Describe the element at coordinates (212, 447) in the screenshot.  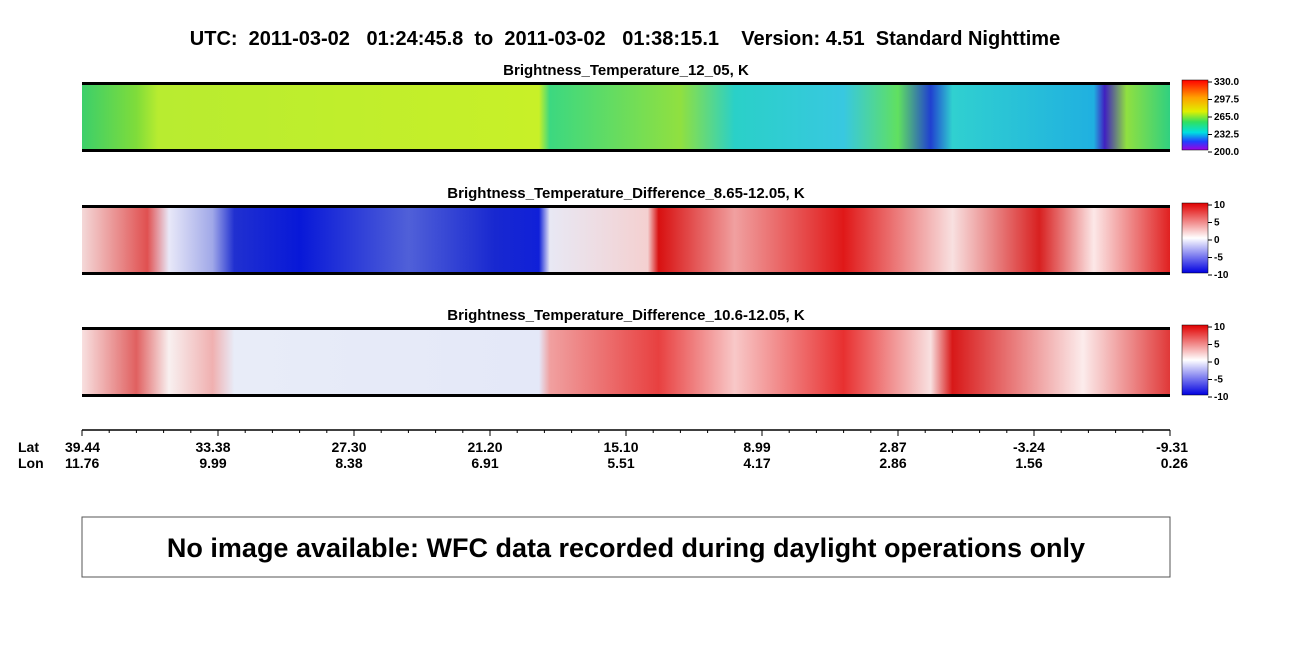
I see `lat-tick-label: 33.38` at that location.